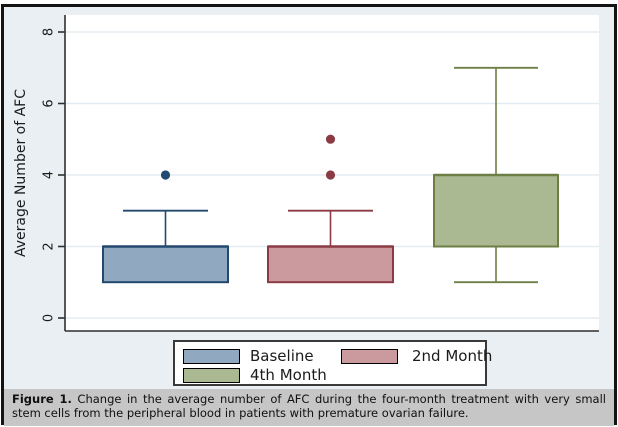  Describe the element at coordinates (282, 356) in the screenshot. I see `legend-label-baseline: Baseline` at that location.